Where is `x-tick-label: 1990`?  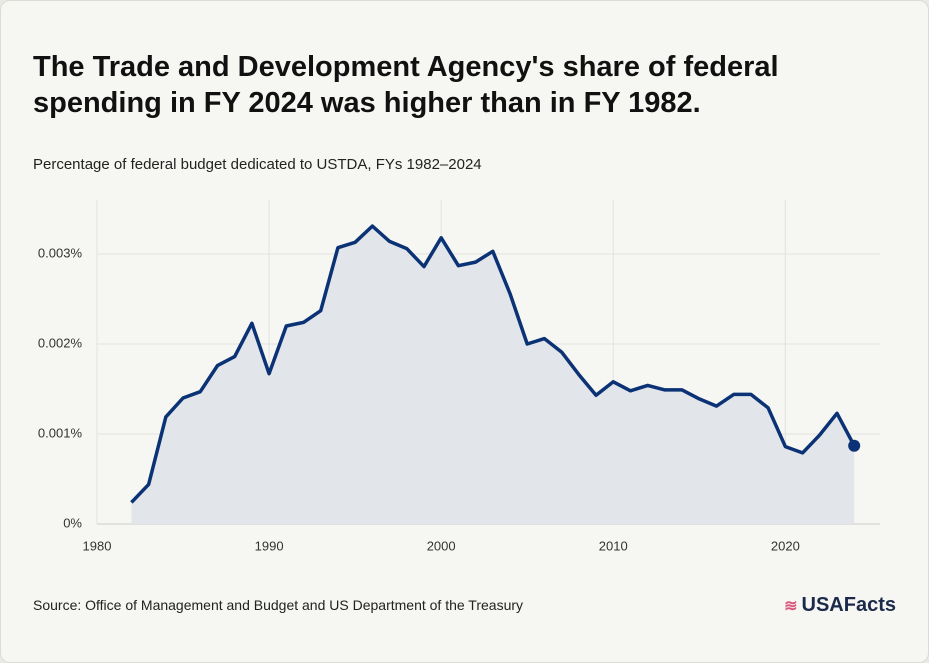 x-tick-label: 1990 is located at coordinates (269, 545).